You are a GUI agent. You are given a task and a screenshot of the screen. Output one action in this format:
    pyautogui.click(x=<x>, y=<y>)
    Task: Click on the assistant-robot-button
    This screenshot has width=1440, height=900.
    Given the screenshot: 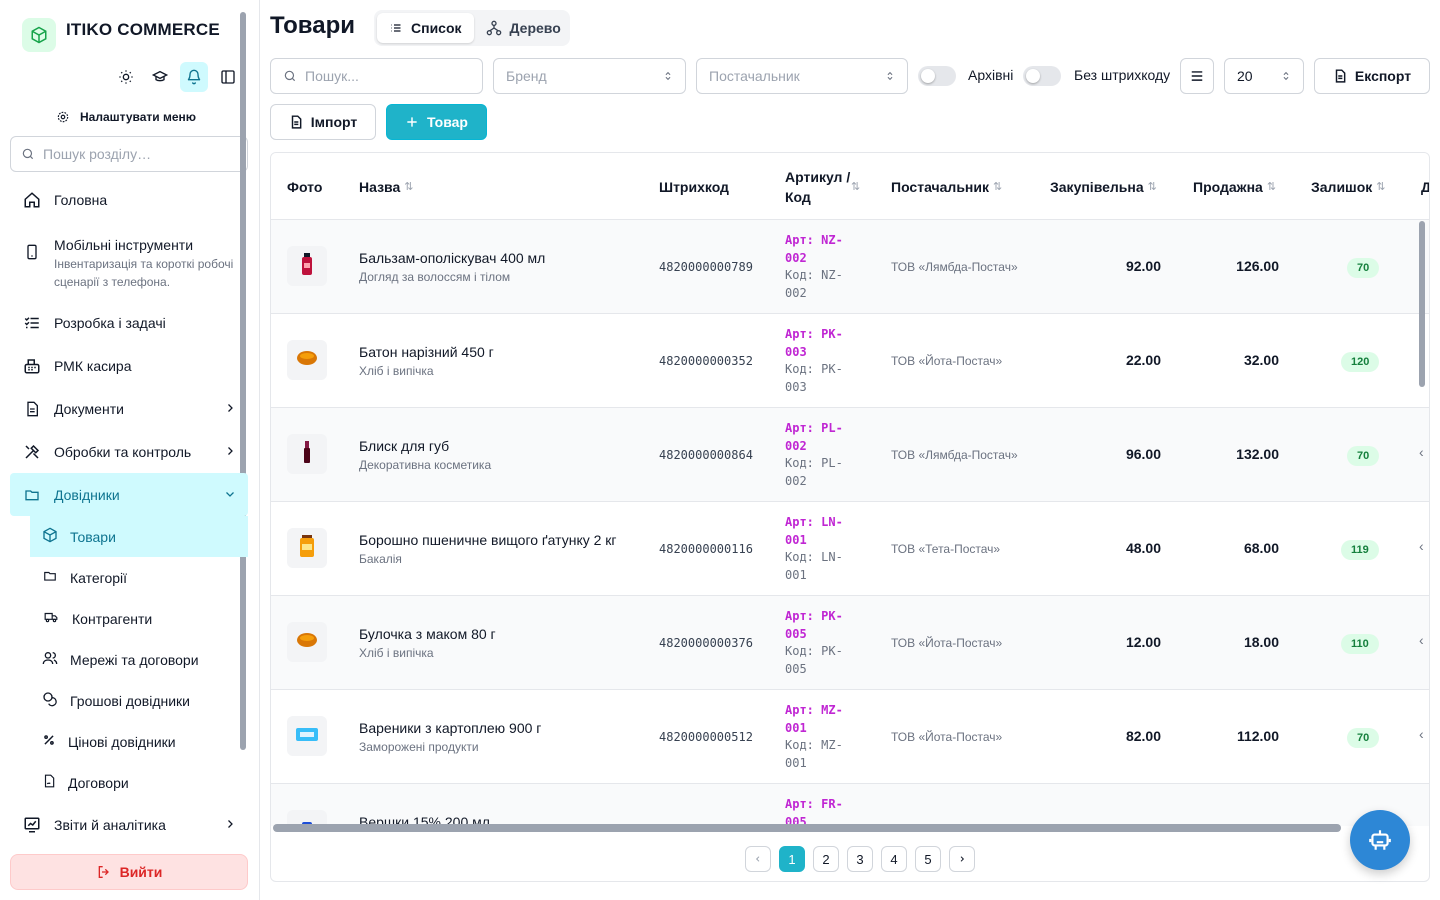 What is the action you would take?
    pyautogui.click(x=1380, y=840)
    